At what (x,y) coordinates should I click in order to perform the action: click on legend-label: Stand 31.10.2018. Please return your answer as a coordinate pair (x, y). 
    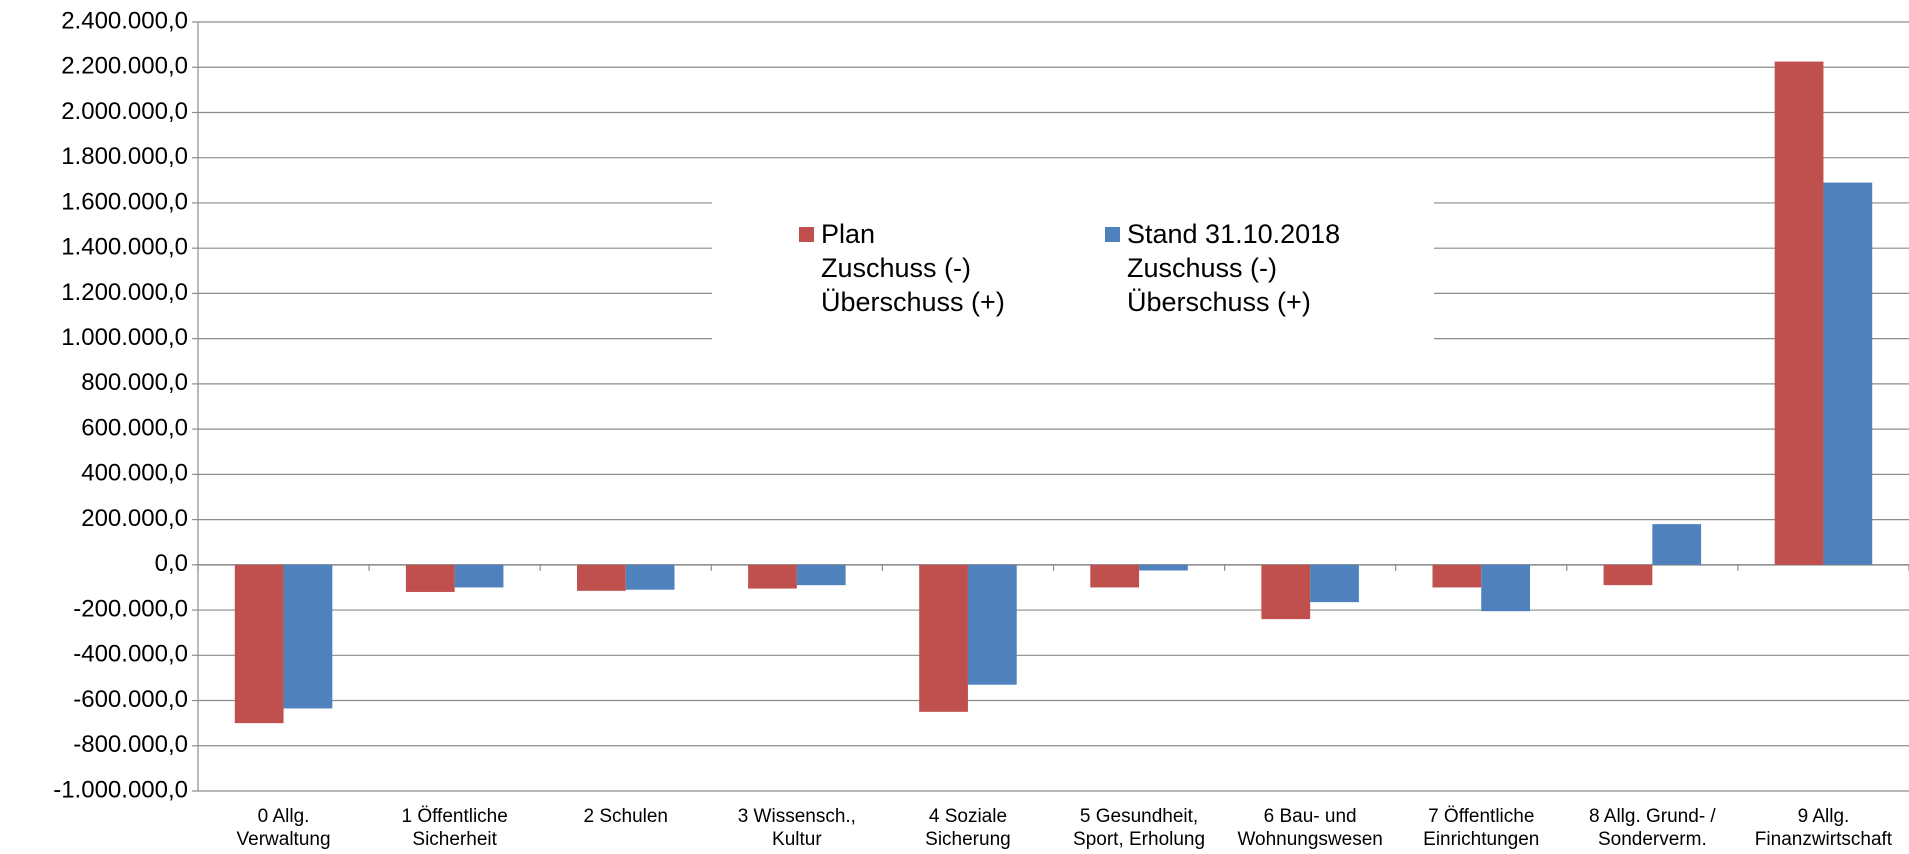
    Looking at the image, I should click on (1233, 234).